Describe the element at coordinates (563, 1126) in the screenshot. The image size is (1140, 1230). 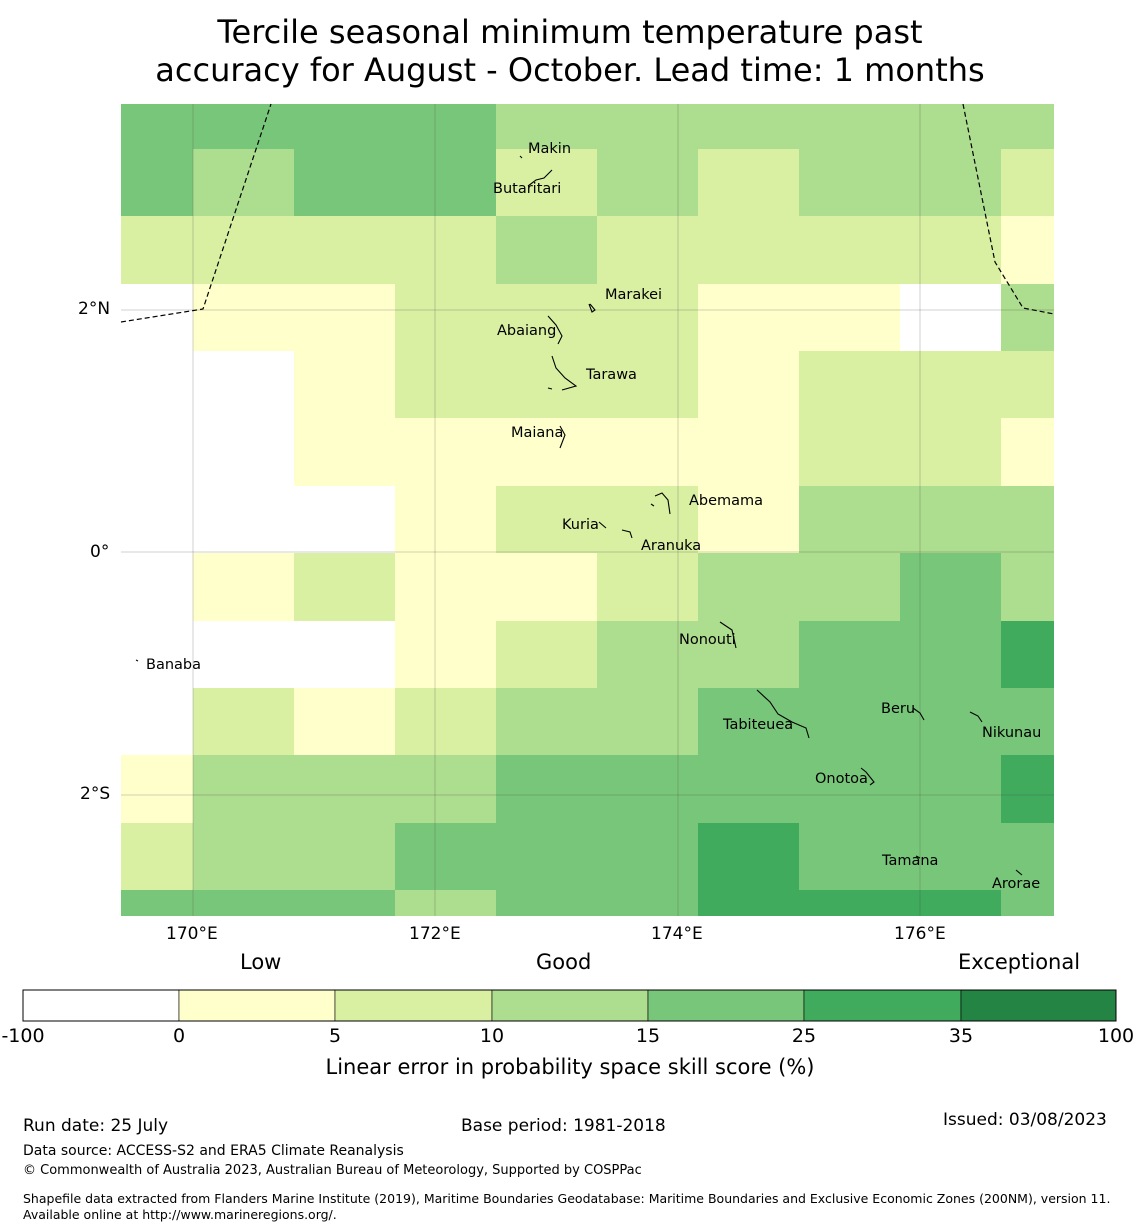
I see `base-period: Base period: 1981-2018` at that location.